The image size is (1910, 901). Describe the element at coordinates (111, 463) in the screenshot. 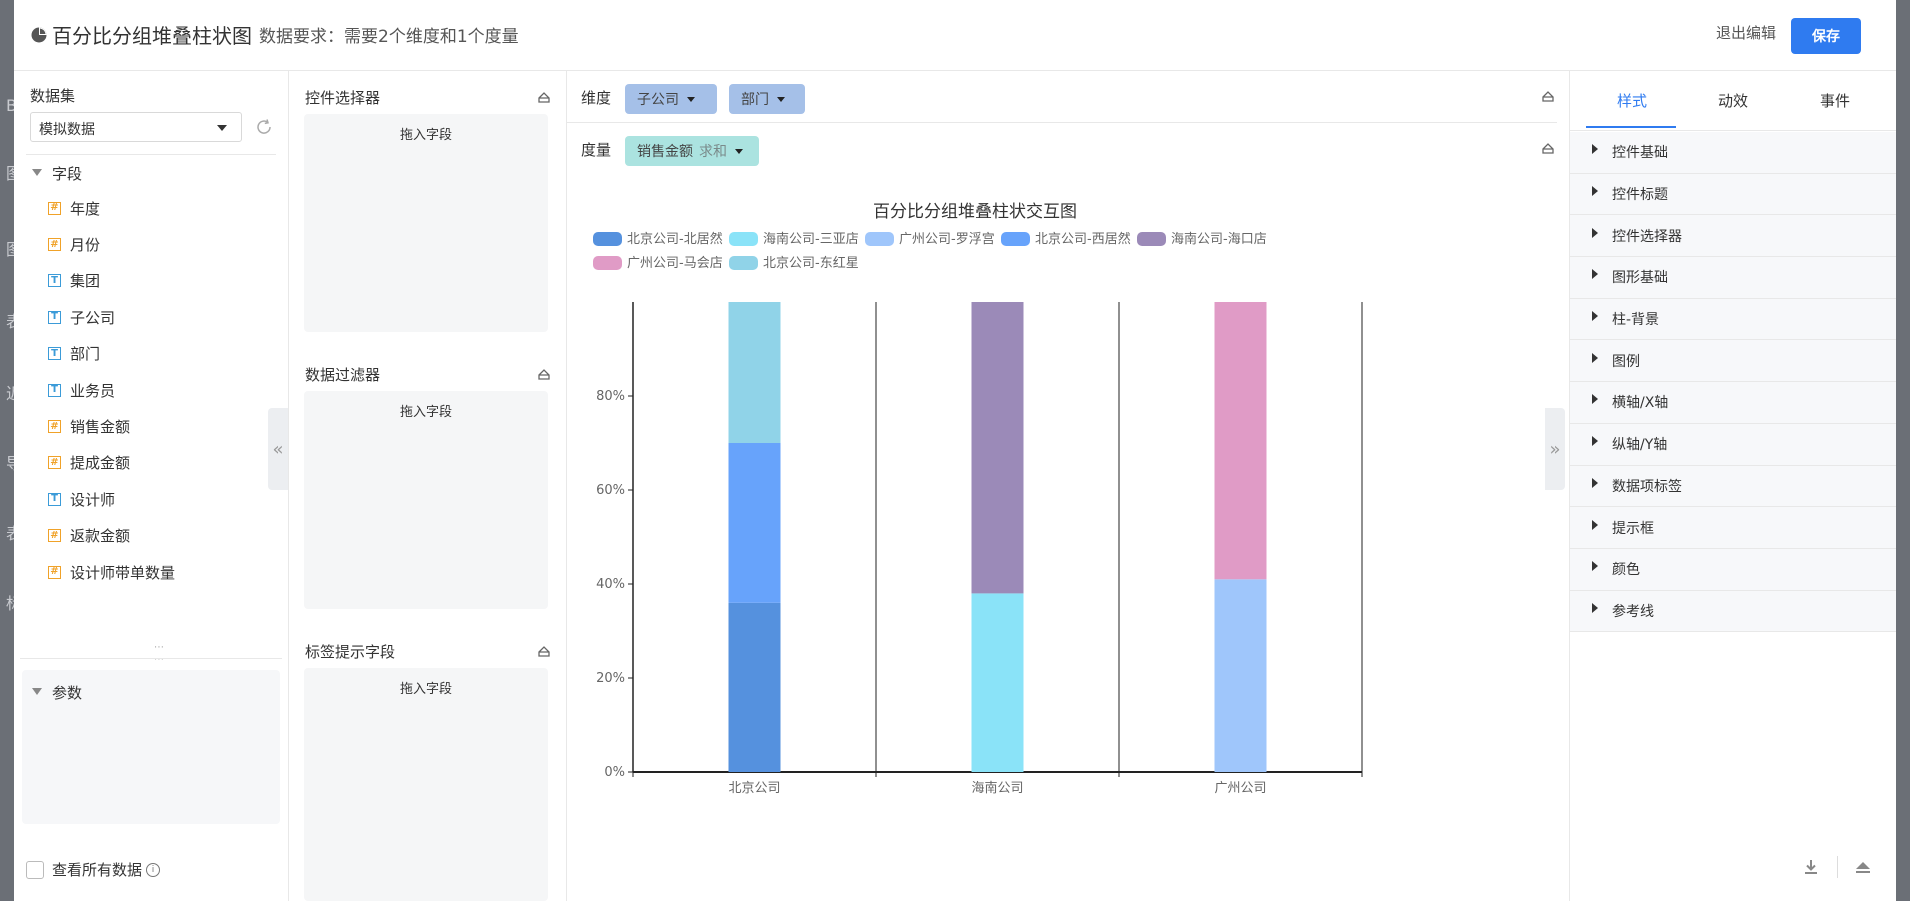

I see `field-item: # 提成金额` at that location.